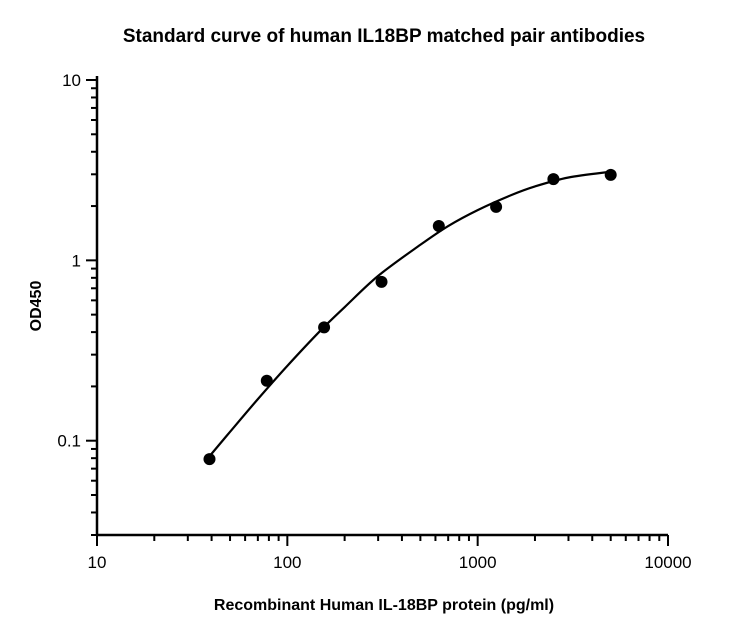 The width and height of the screenshot is (734, 630). Describe the element at coordinates (36, 306) in the screenshot. I see `y-axis-label: OD450` at that location.